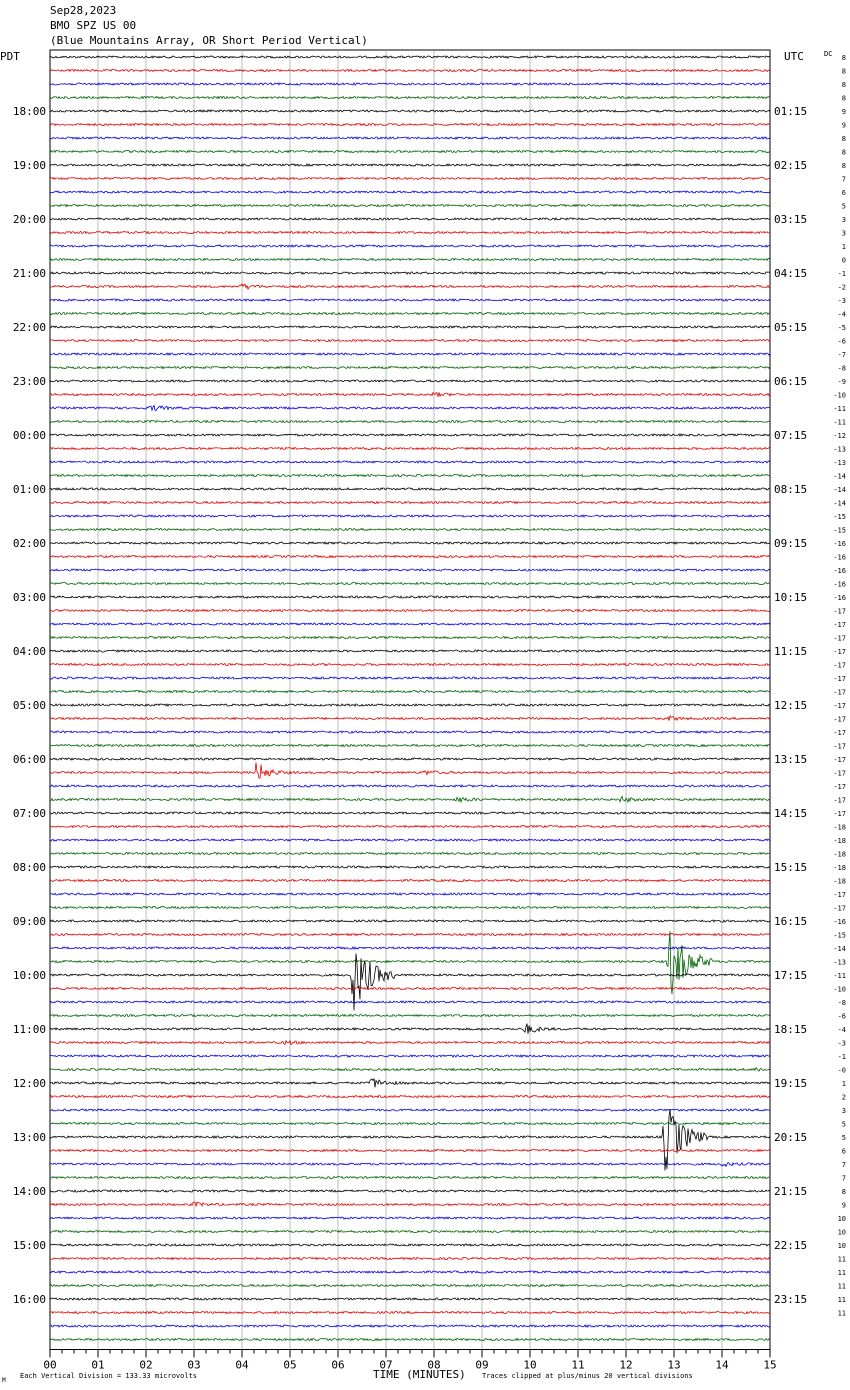 The width and height of the screenshot is (850, 1390). Describe the element at coordinates (790, 435) in the screenshot. I see `utc-hour-label: 07:15` at that location.